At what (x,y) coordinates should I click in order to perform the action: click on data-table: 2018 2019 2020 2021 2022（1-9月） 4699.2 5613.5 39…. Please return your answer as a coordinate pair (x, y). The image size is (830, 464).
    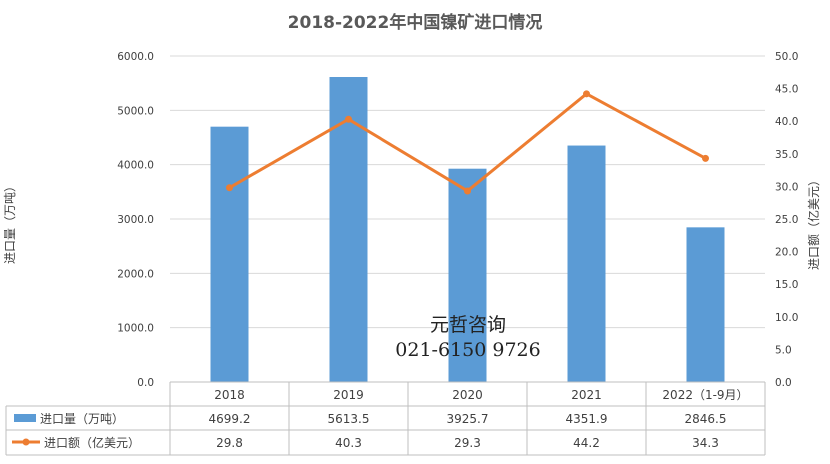
    Looking at the image, I should click on (385, 418).